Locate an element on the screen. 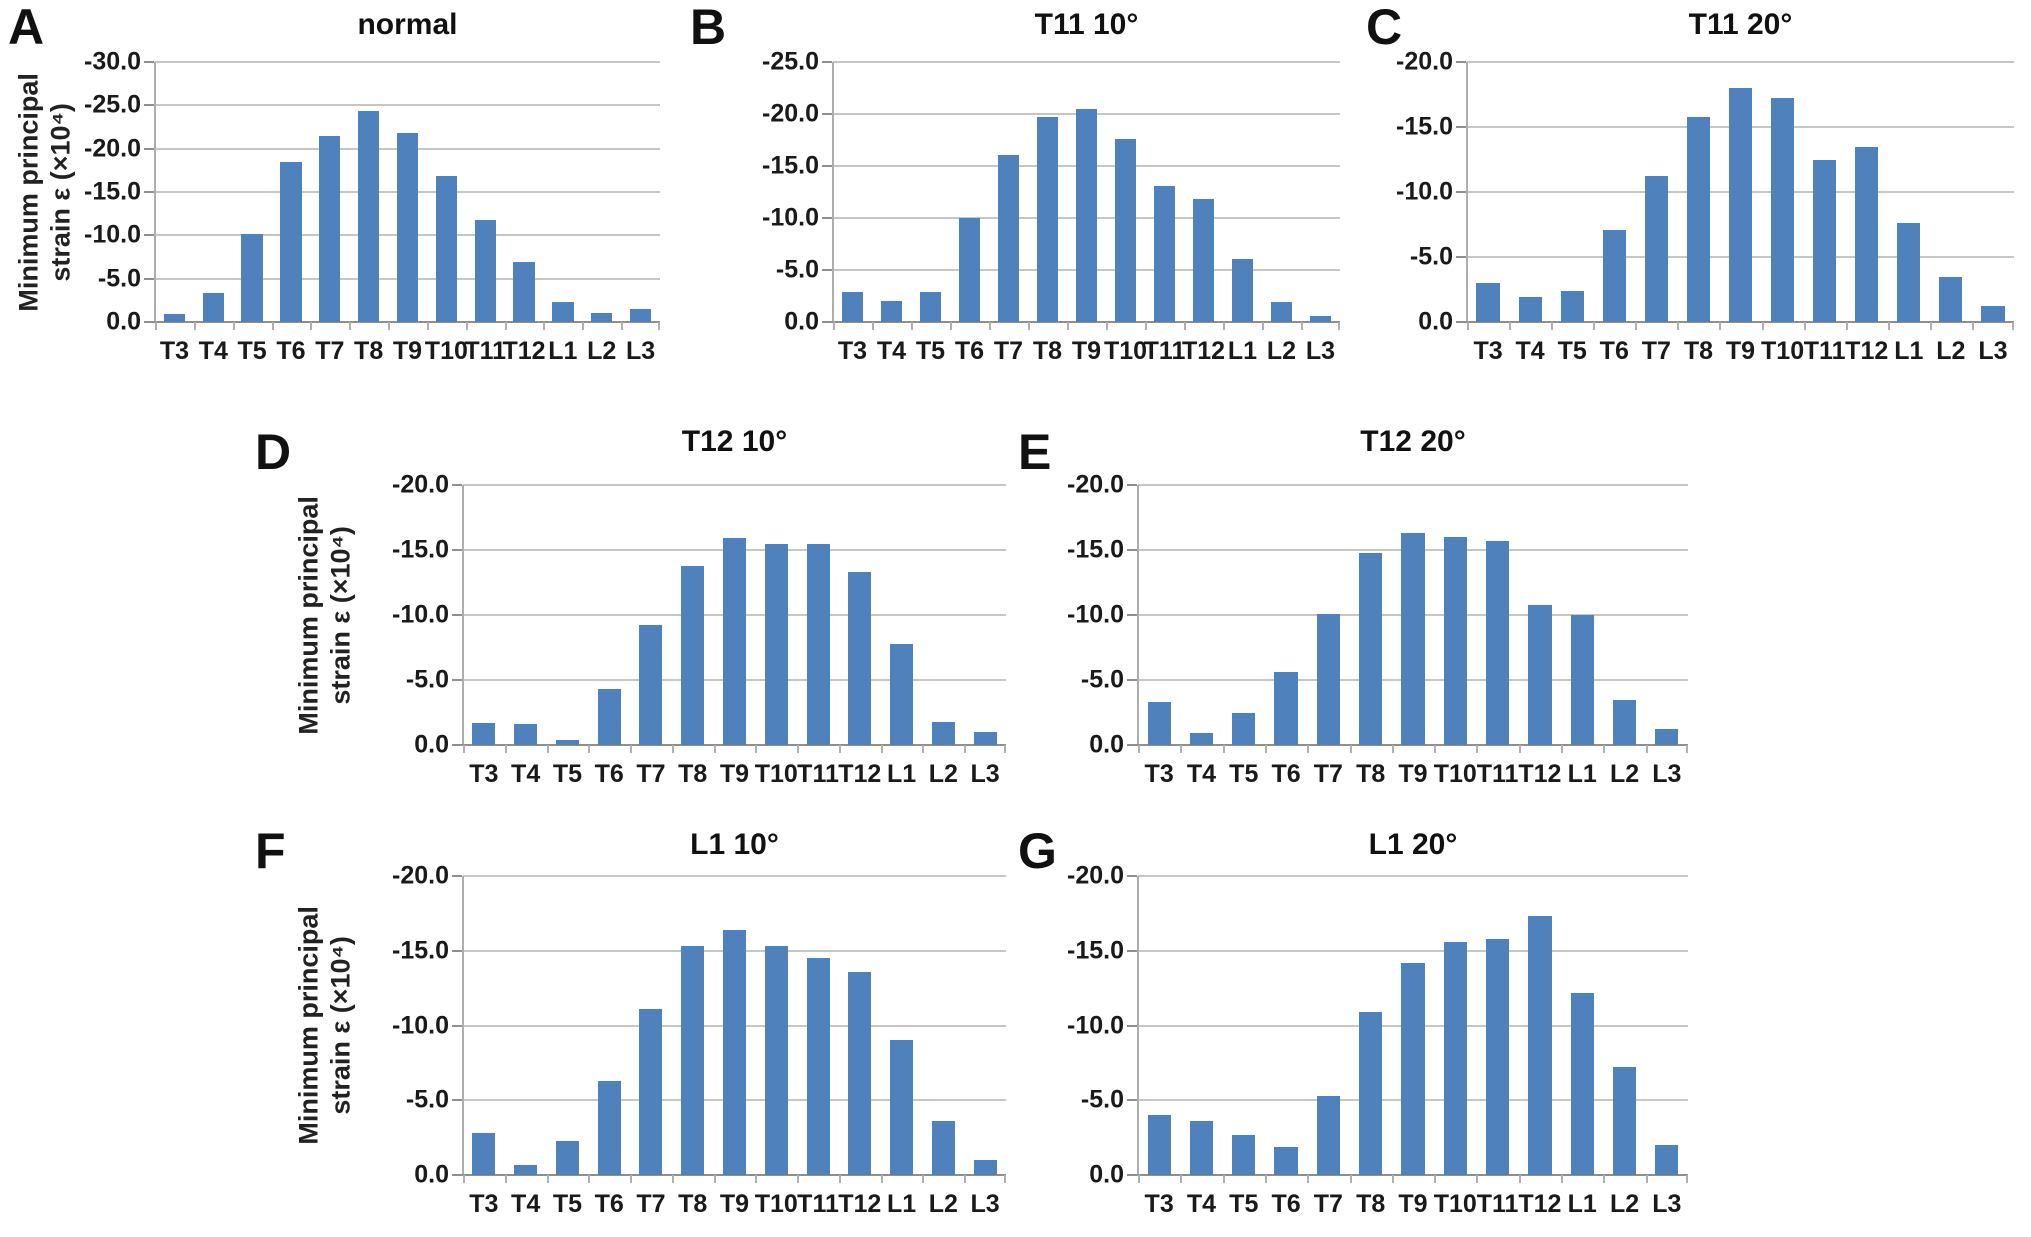 This screenshot has width=2031, height=1237. bar-L3 is located at coordinates (1320, 318).